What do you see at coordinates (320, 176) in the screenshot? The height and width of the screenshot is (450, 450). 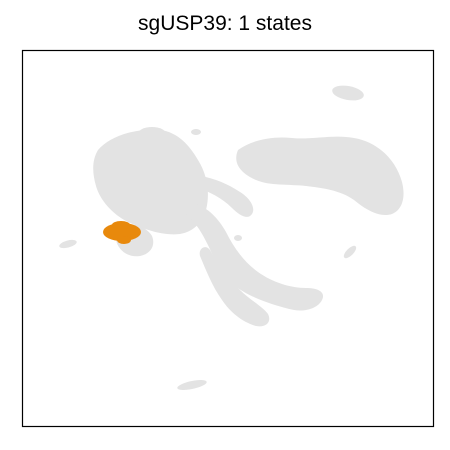 I see `cluster-right` at bounding box center [320, 176].